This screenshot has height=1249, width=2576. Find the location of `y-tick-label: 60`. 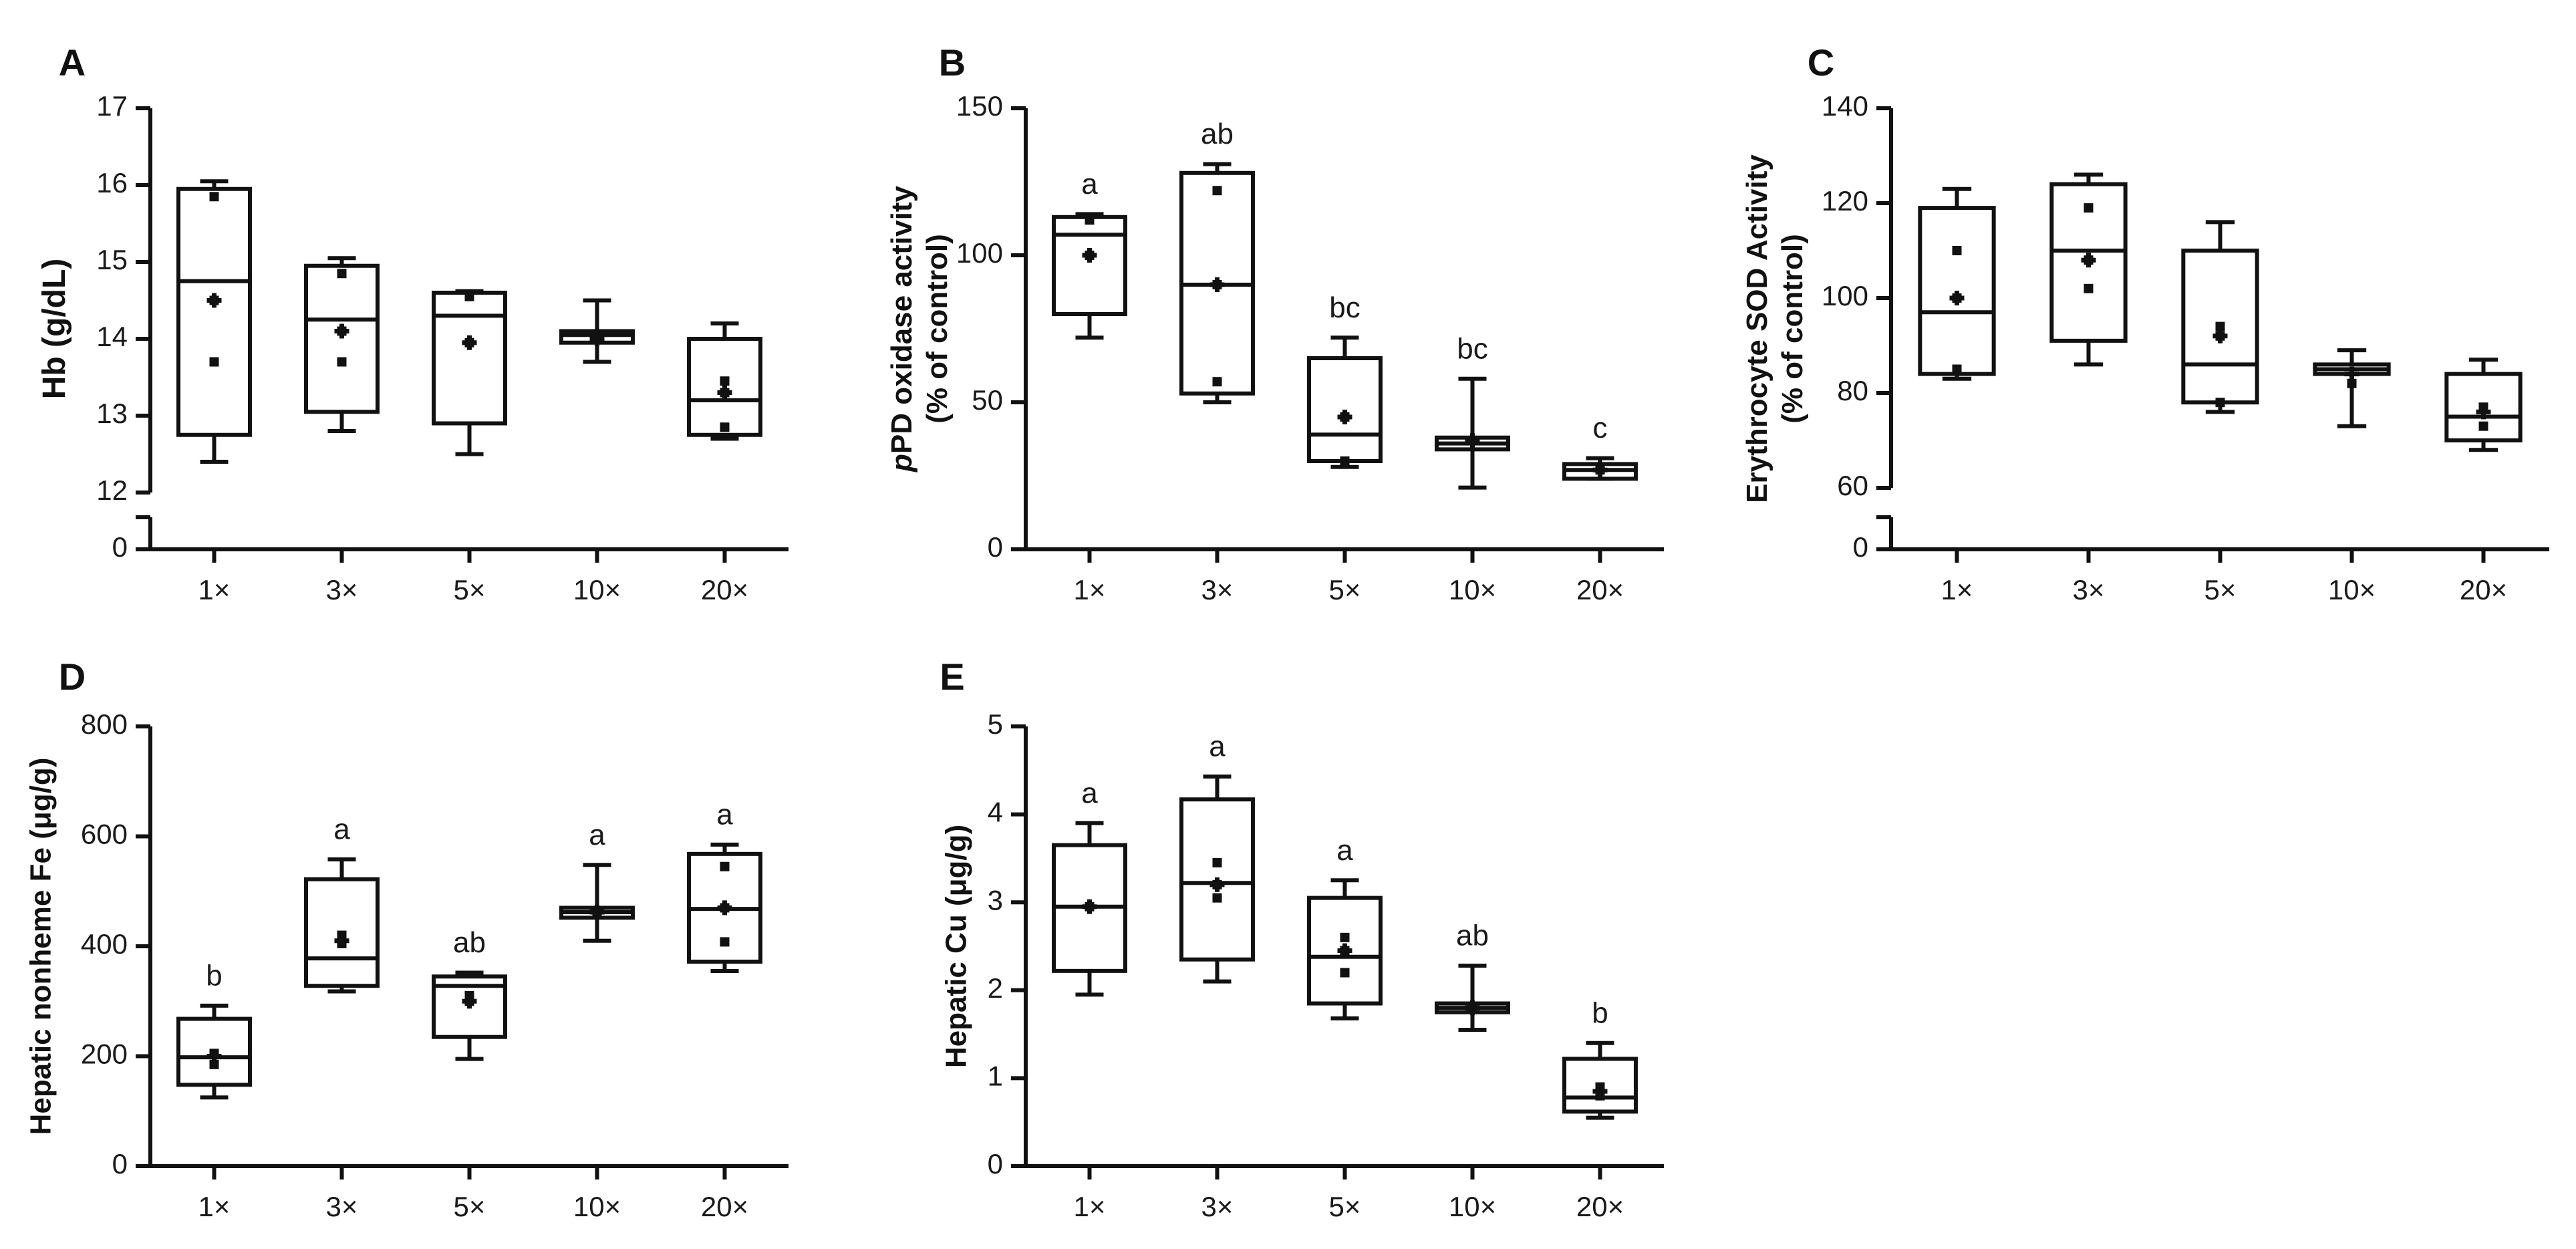

y-tick-label: 60 is located at coordinates (1852, 485).